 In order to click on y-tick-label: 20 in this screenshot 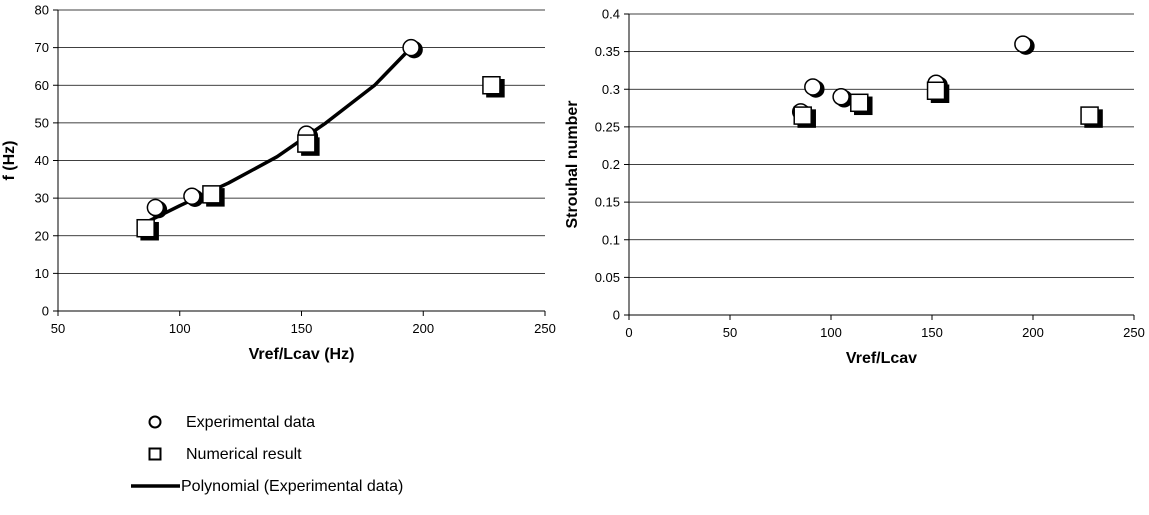, I will do `click(42, 235)`.